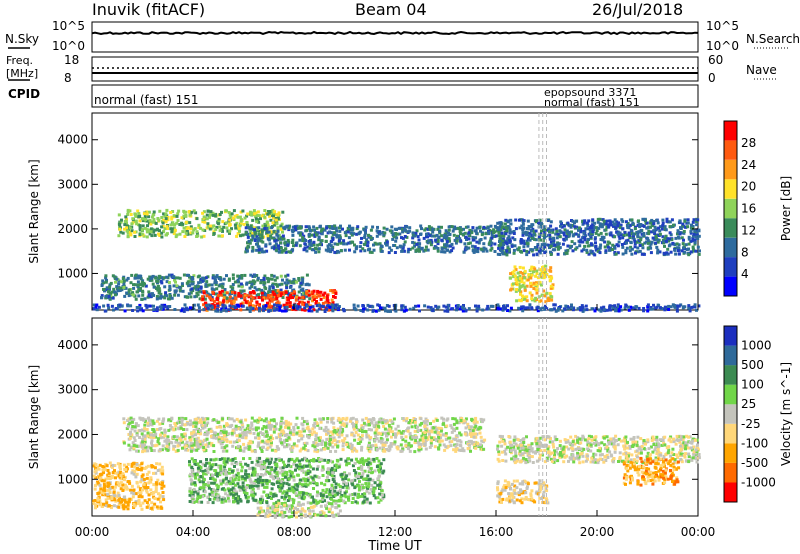 The width and height of the screenshot is (800, 554). Describe the element at coordinates (773, 39) in the screenshot. I see `nsearch-label: N.Search` at that location.